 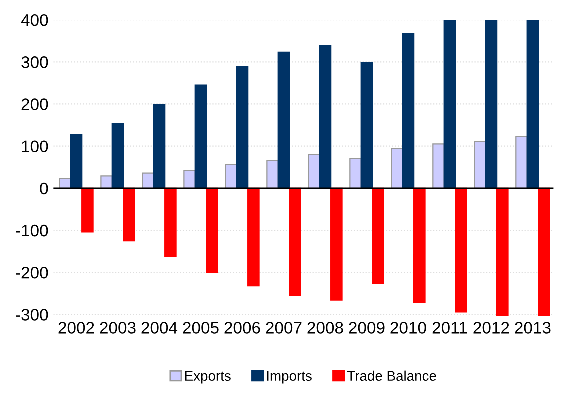 I want to click on x-tick-label: 2012, so click(x=492, y=328).